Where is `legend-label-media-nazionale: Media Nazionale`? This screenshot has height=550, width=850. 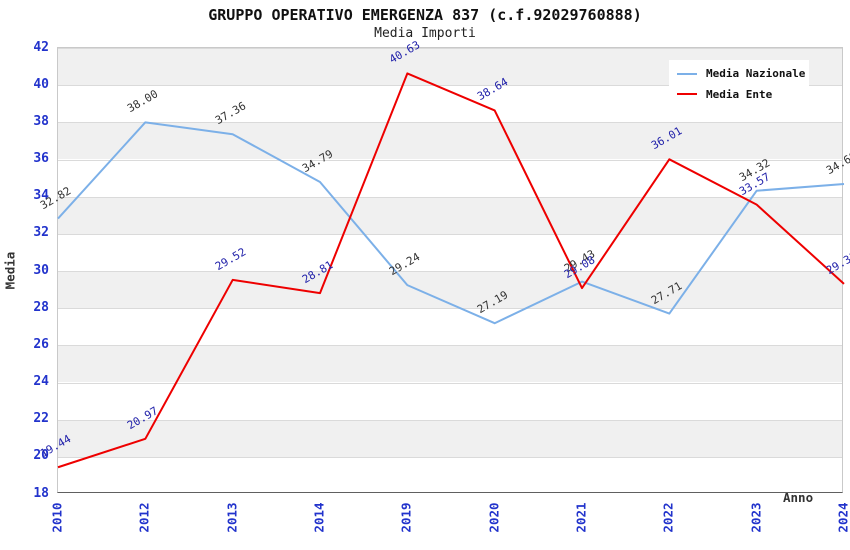 legend-label-media-nazionale: Media Nazionale is located at coordinates (756, 74).